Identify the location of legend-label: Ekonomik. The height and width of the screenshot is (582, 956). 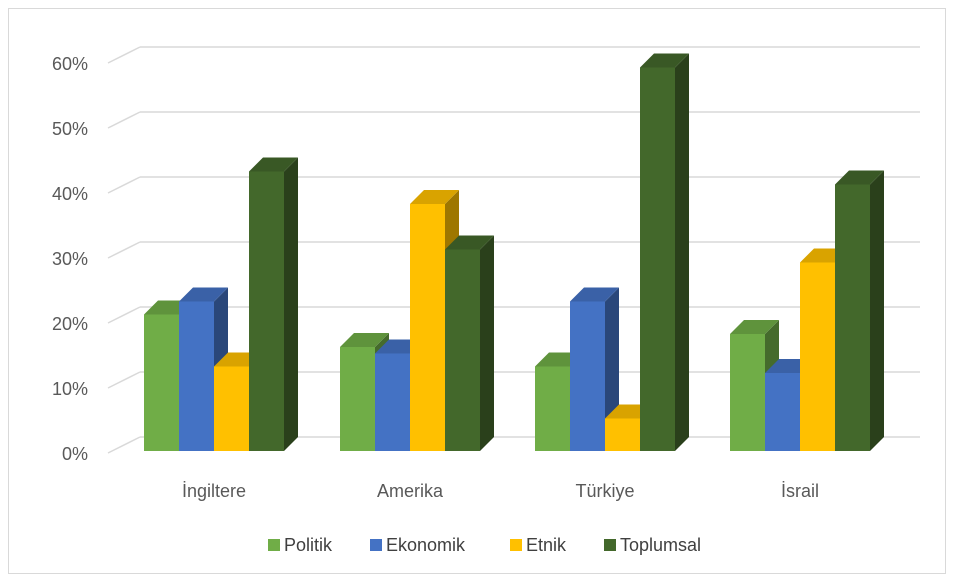
(426, 545).